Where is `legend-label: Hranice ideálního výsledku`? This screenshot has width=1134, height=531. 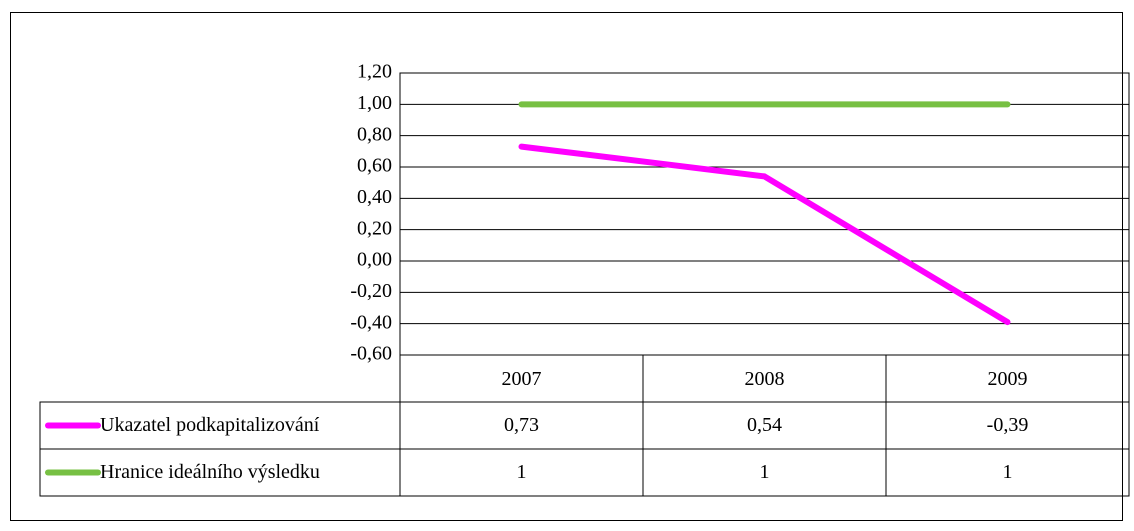 legend-label: Hranice ideálního výsledku is located at coordinates (210, 472).